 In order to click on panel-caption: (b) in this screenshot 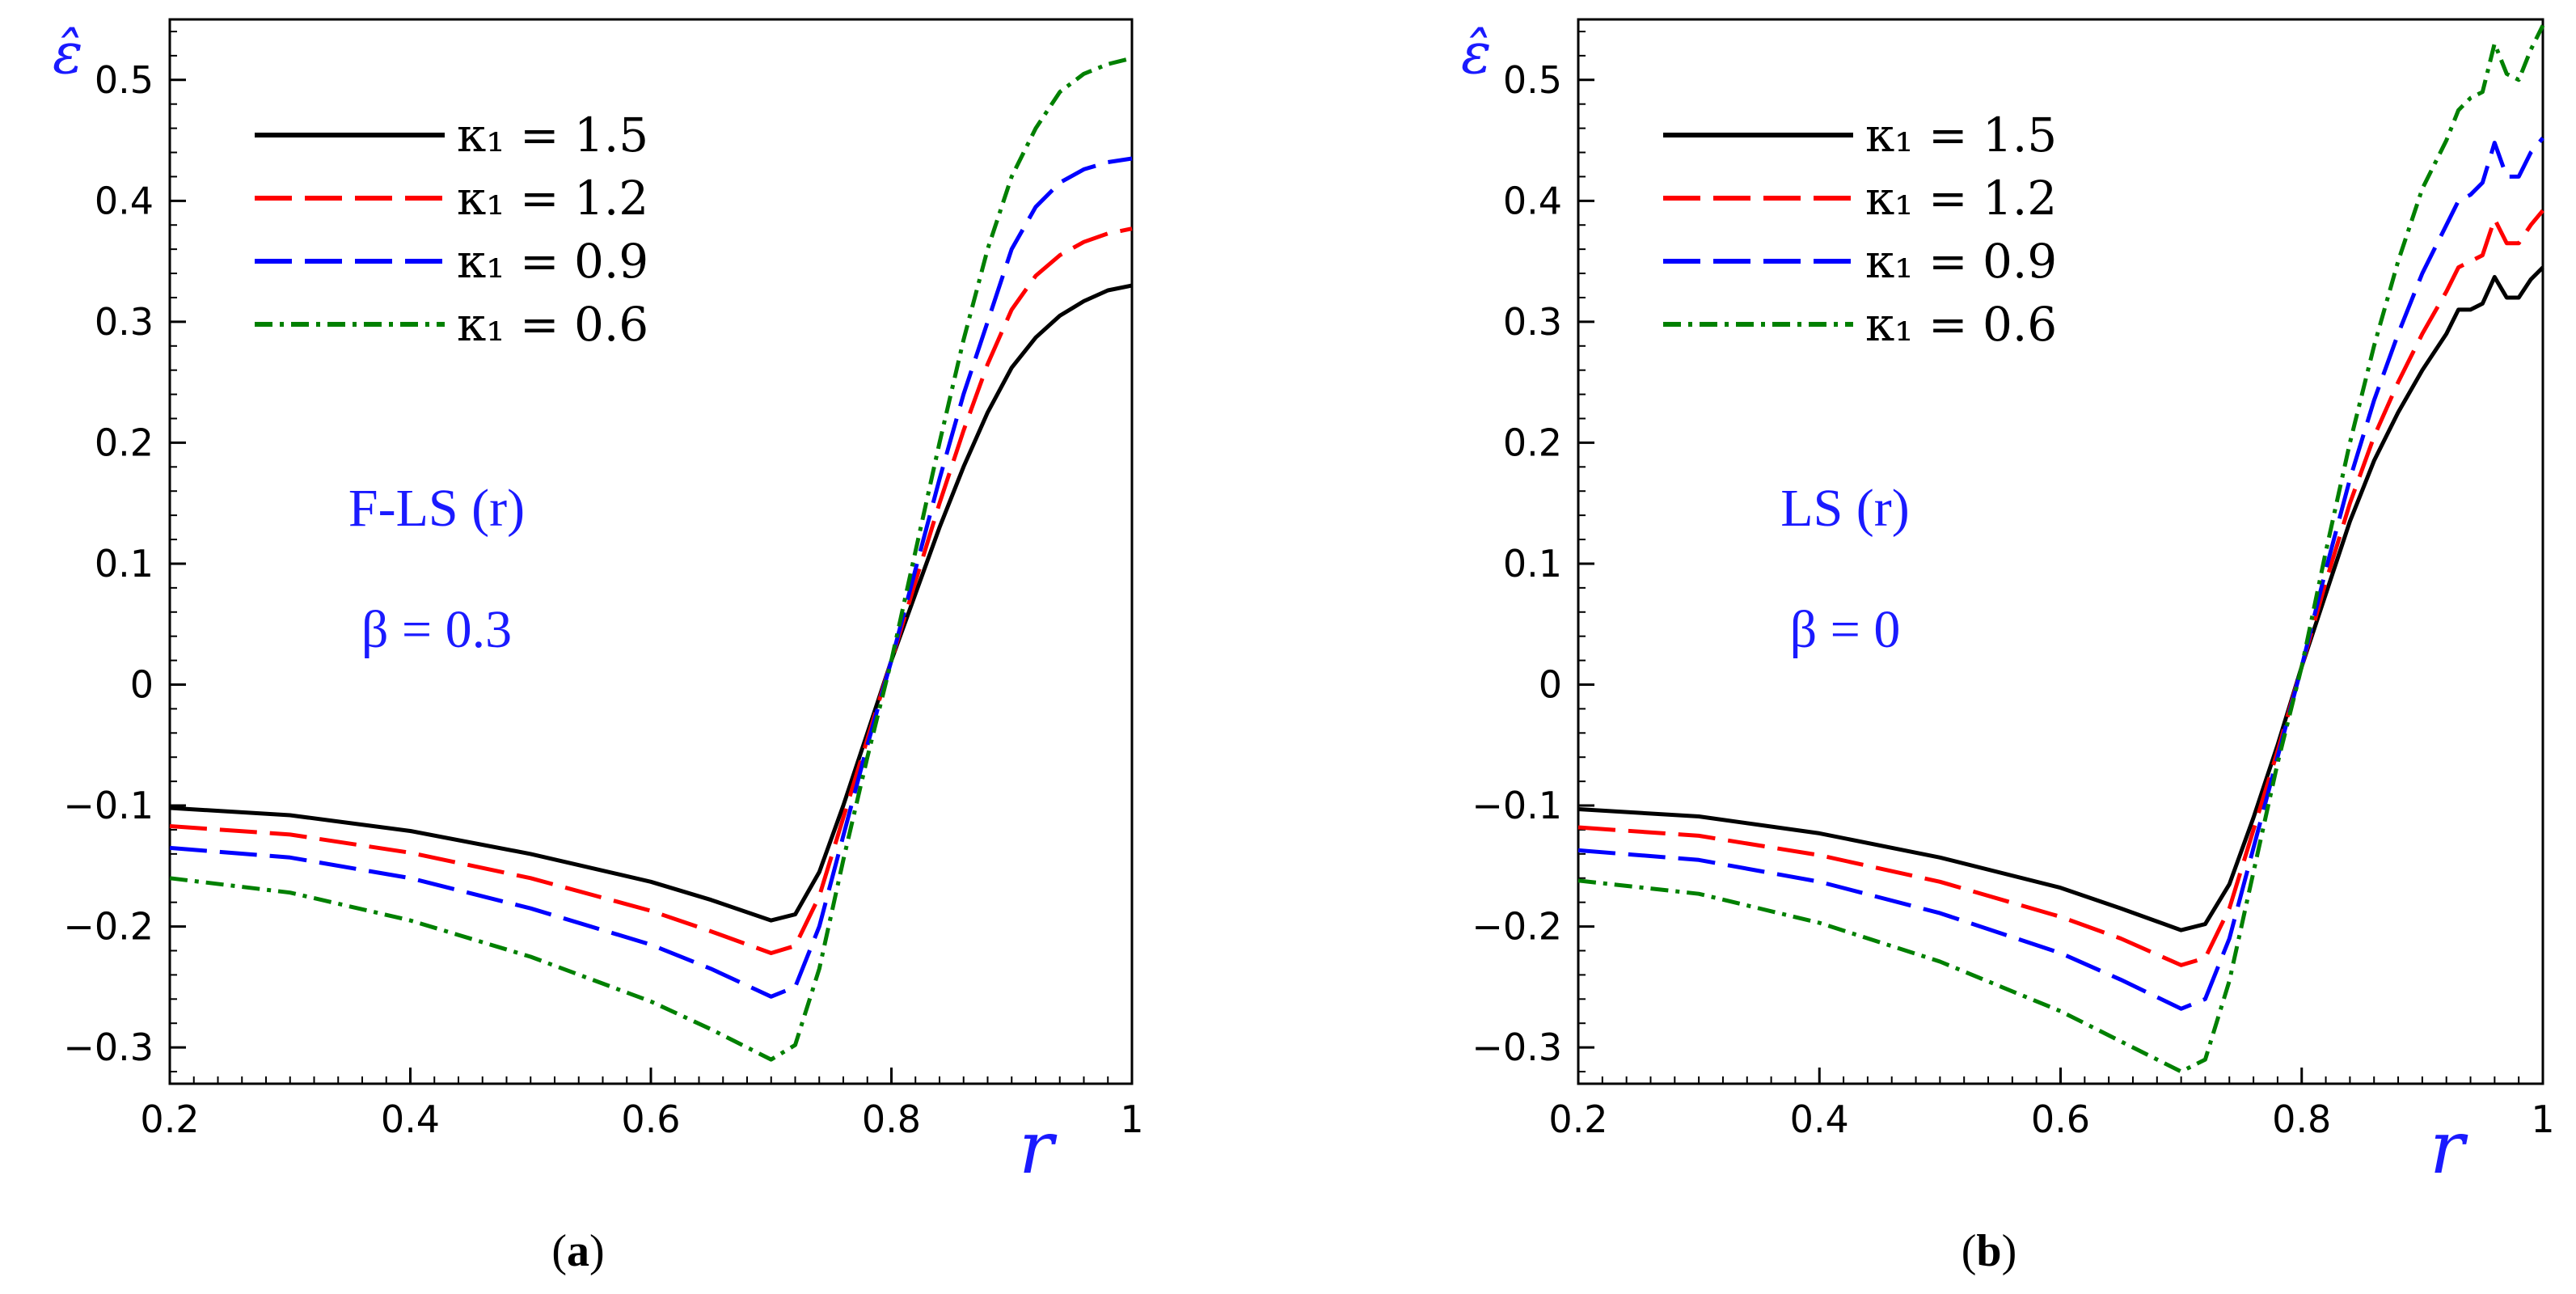, I will do `click(1989, 1251)`.